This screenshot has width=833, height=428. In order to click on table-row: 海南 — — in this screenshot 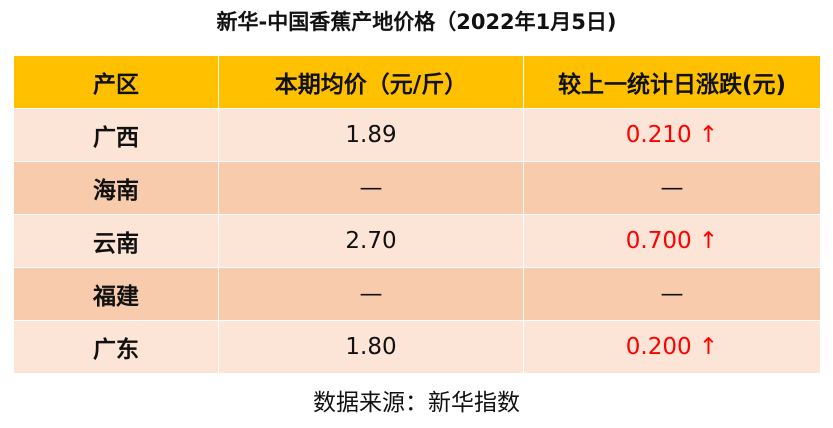, I will do `click(417, 188)`.